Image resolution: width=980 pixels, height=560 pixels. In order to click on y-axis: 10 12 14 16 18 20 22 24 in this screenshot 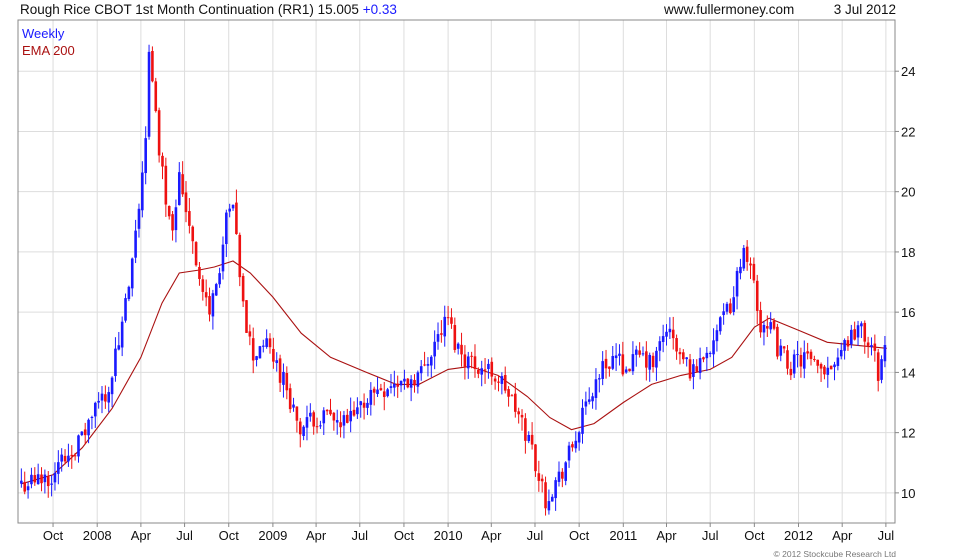, I will do `click(905, 282)`.